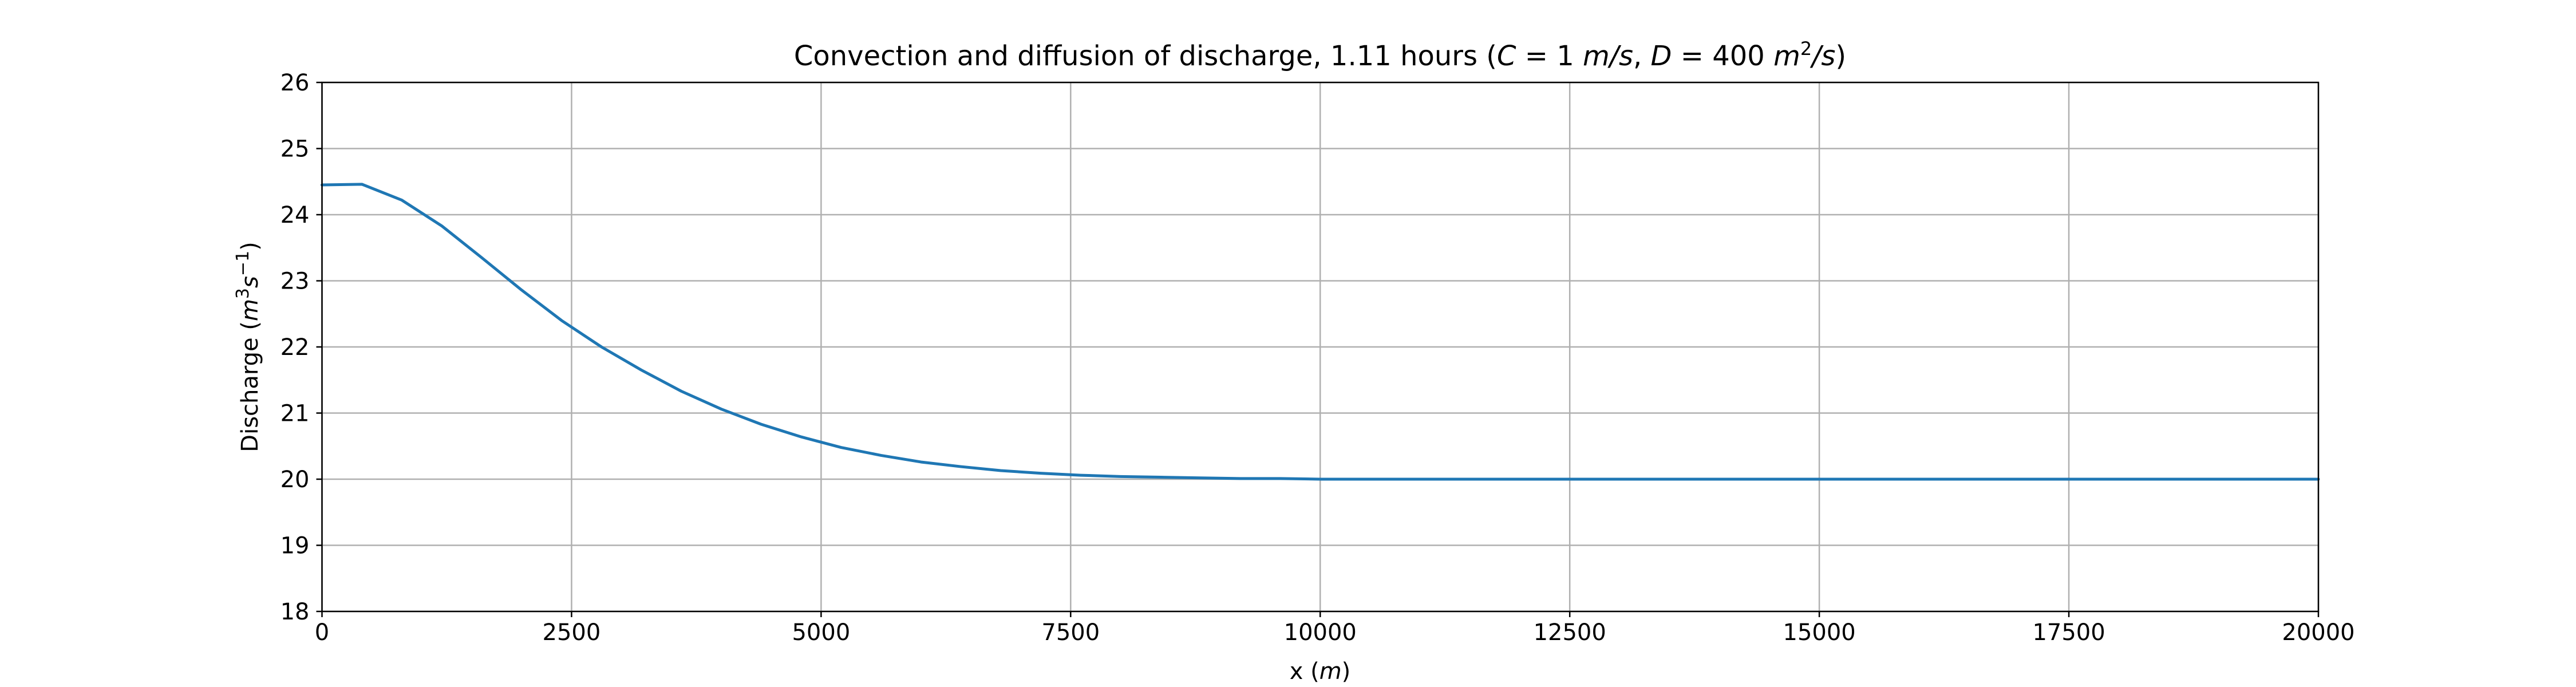 The width and height of the screenshot is (2576, 687). What do you see at coordinates (821, 632) in the screenshot?
I see `x-tick-label: 5000` at bounding box center [821, 632].